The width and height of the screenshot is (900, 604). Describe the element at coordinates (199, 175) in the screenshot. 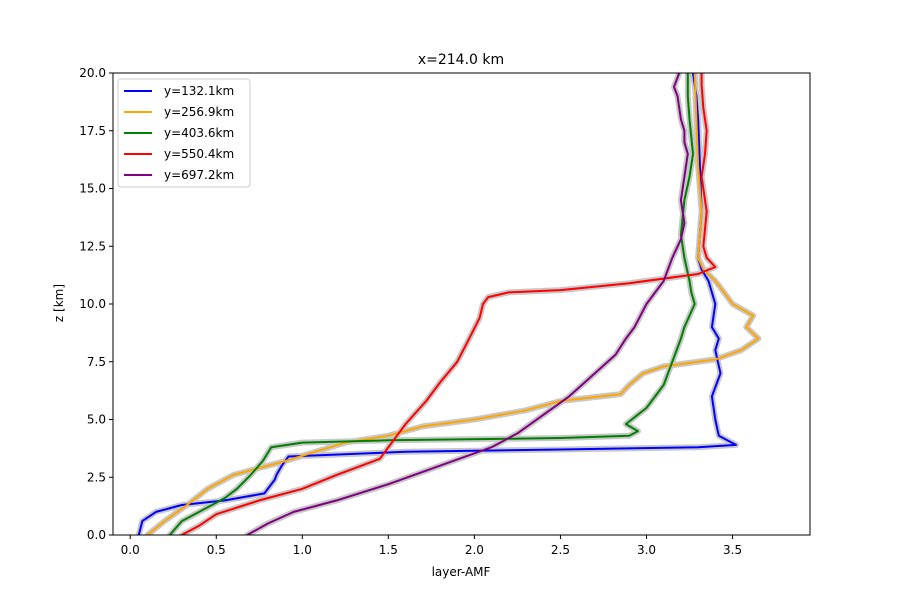

I see `legend-label-5: y=697.2km` at that location.